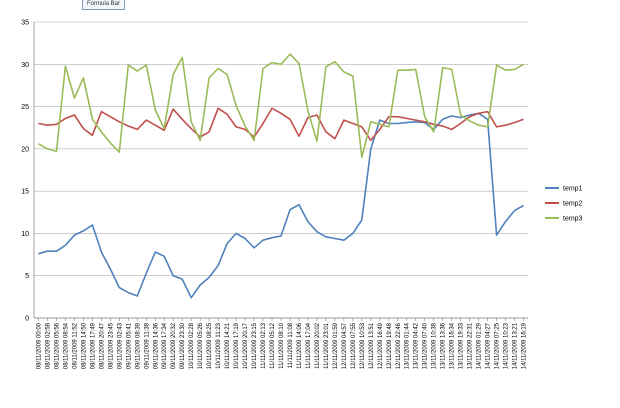 This screenshot has width=620, height=408. What do you see at coordinates (516, 345) in the screenshot?
I see `x-tick-label: 14/11/2009 13:21` at bounding box center [516, 345].